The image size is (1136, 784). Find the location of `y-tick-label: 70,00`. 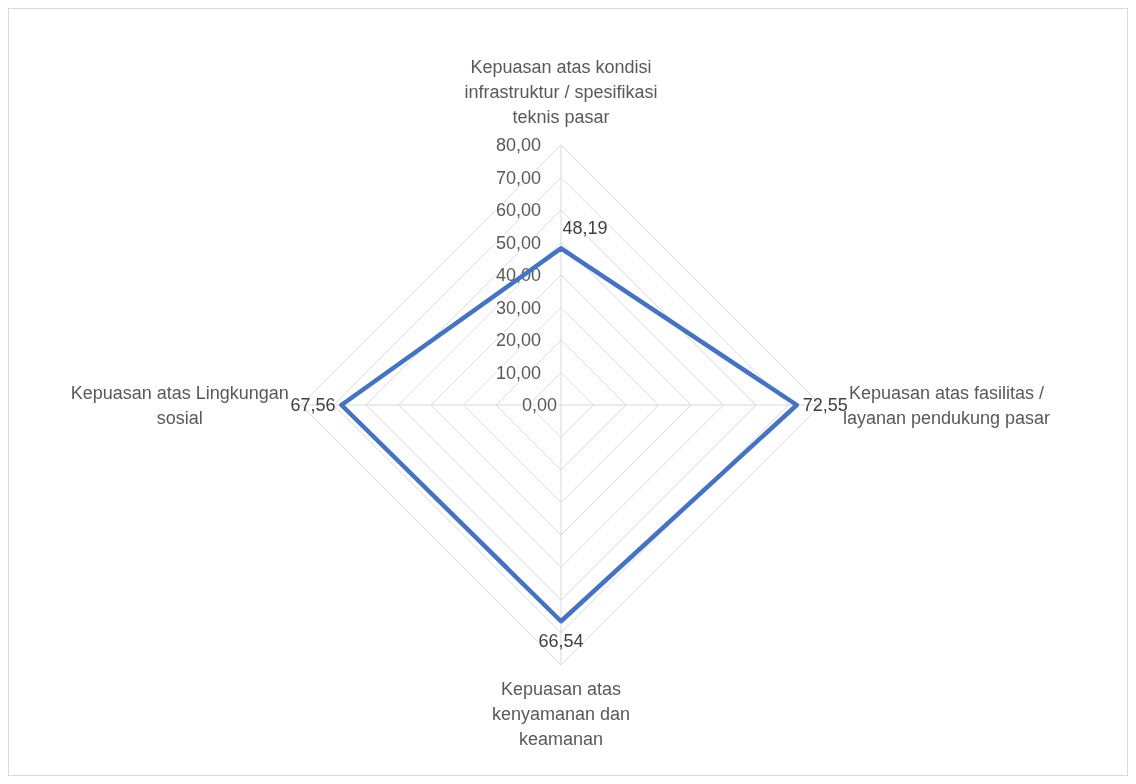

y-tick-label: 70,00 is located at coordinates (518, 177).